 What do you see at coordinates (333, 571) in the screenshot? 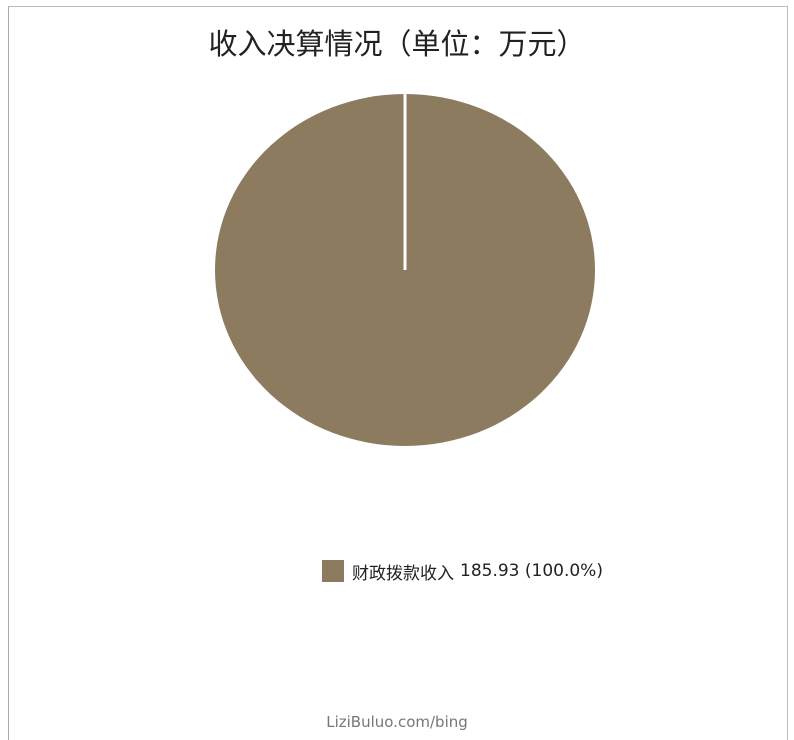
I see `legend-swatch` at bounding box center [333, 571].